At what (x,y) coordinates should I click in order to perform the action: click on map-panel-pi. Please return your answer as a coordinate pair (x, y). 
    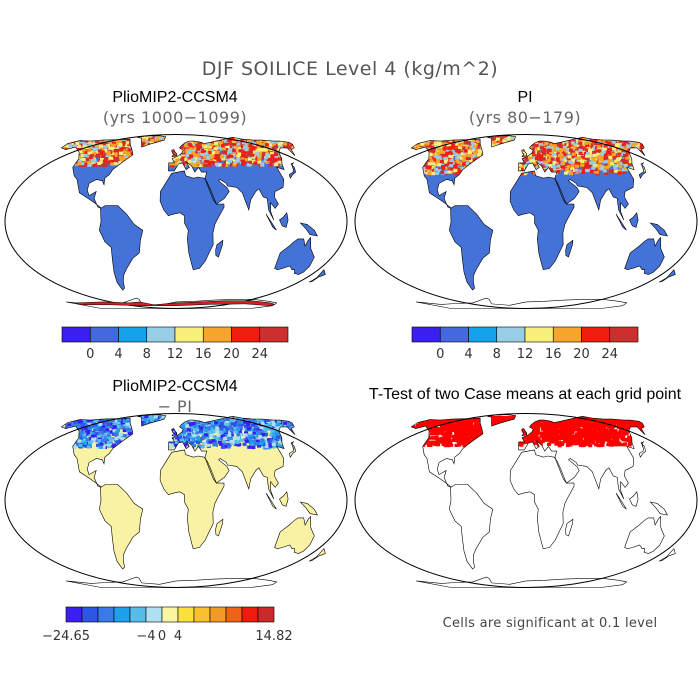
    Looking at the image, I should click on (526, 221).